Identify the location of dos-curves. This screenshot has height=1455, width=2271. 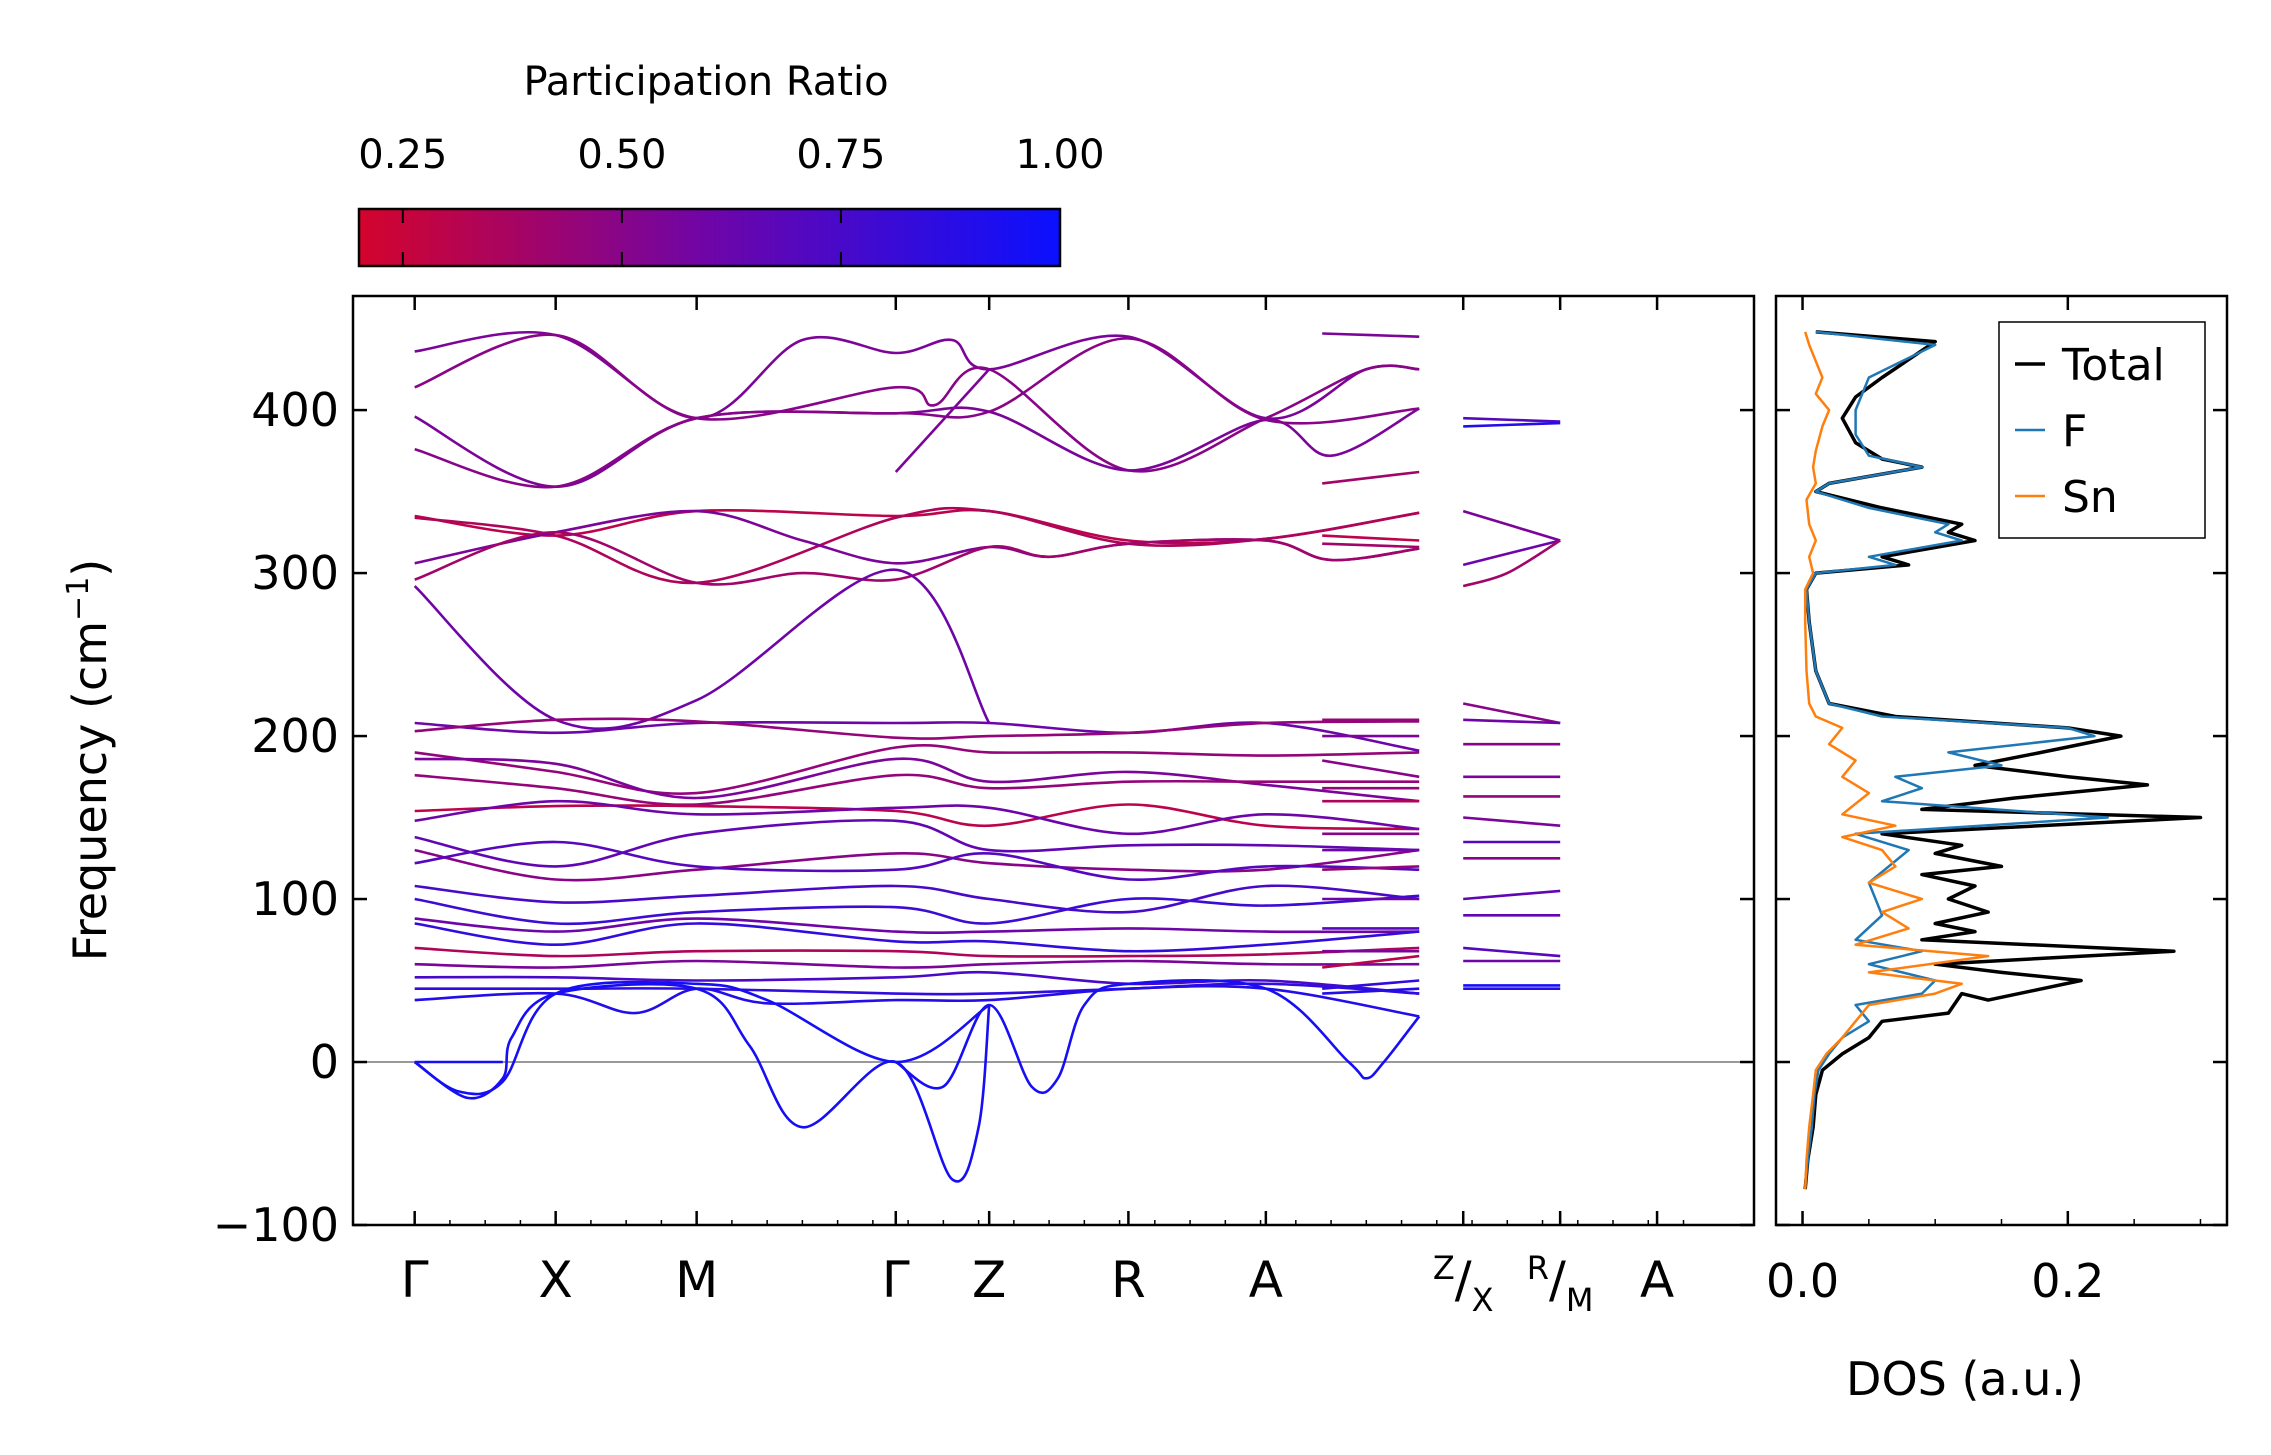
(2003, 760).